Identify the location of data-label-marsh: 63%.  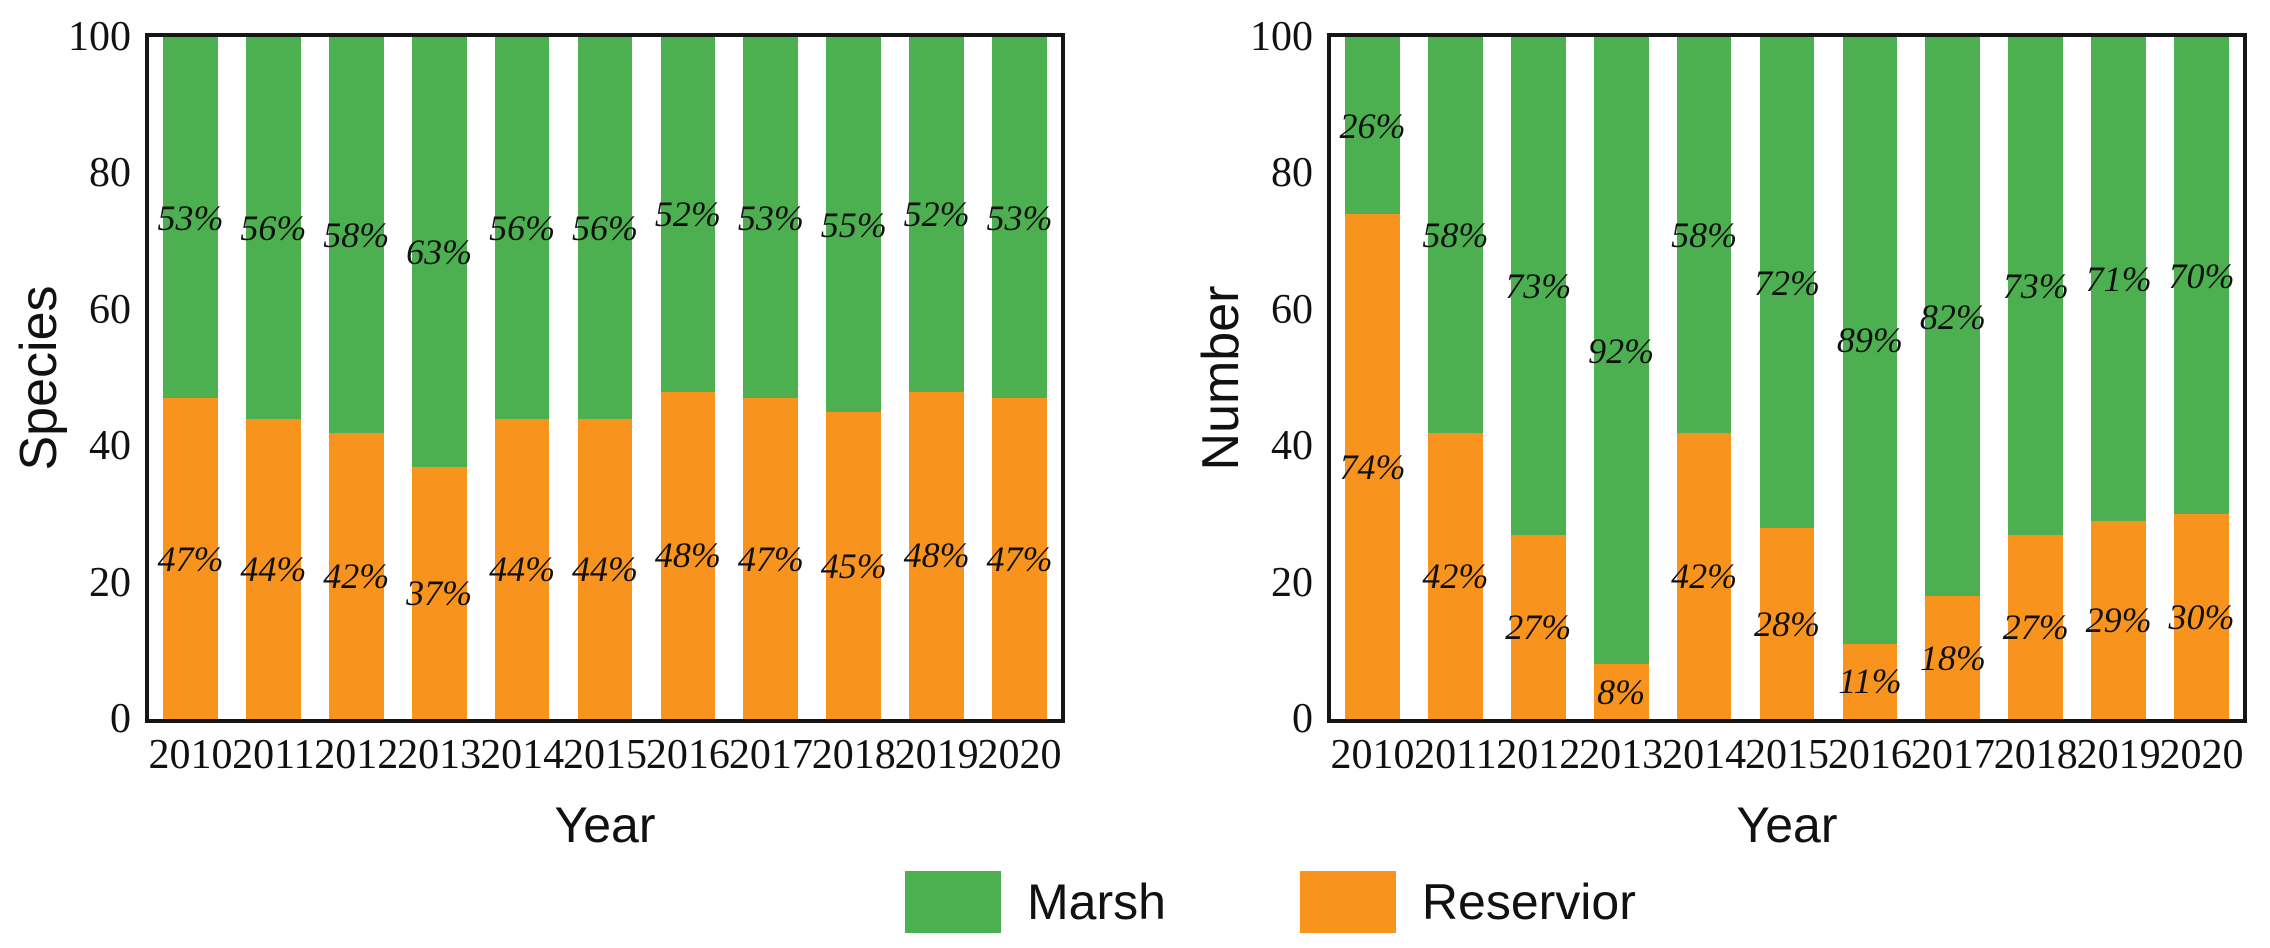
(439, 251).